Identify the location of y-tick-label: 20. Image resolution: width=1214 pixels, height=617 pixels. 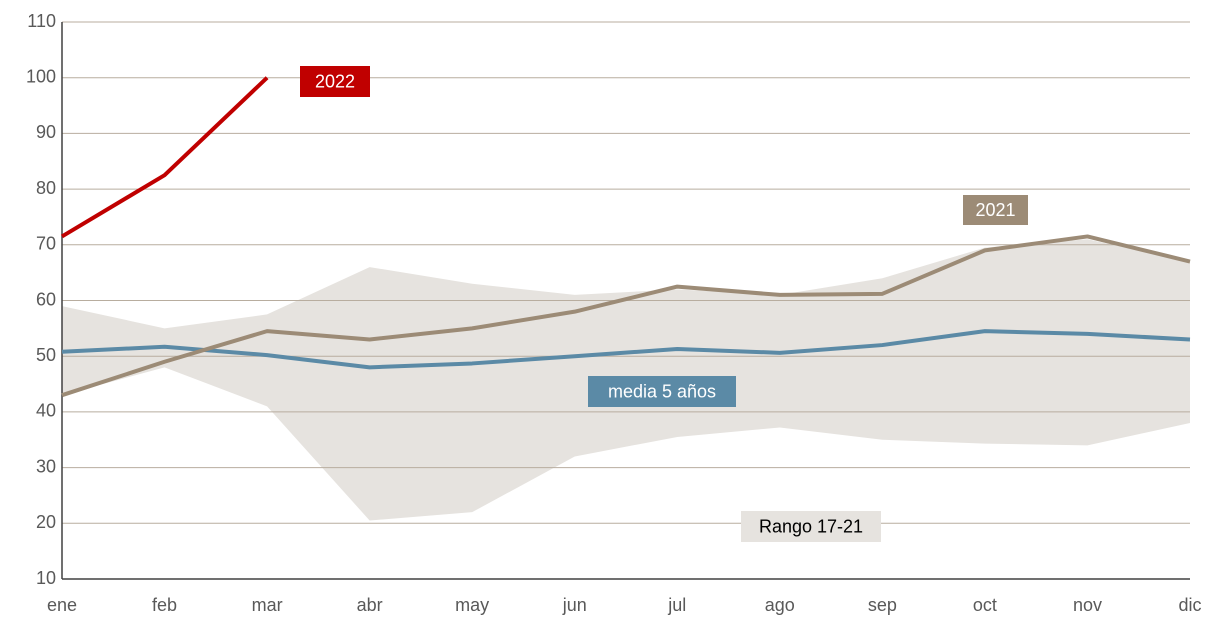
(46, 522).